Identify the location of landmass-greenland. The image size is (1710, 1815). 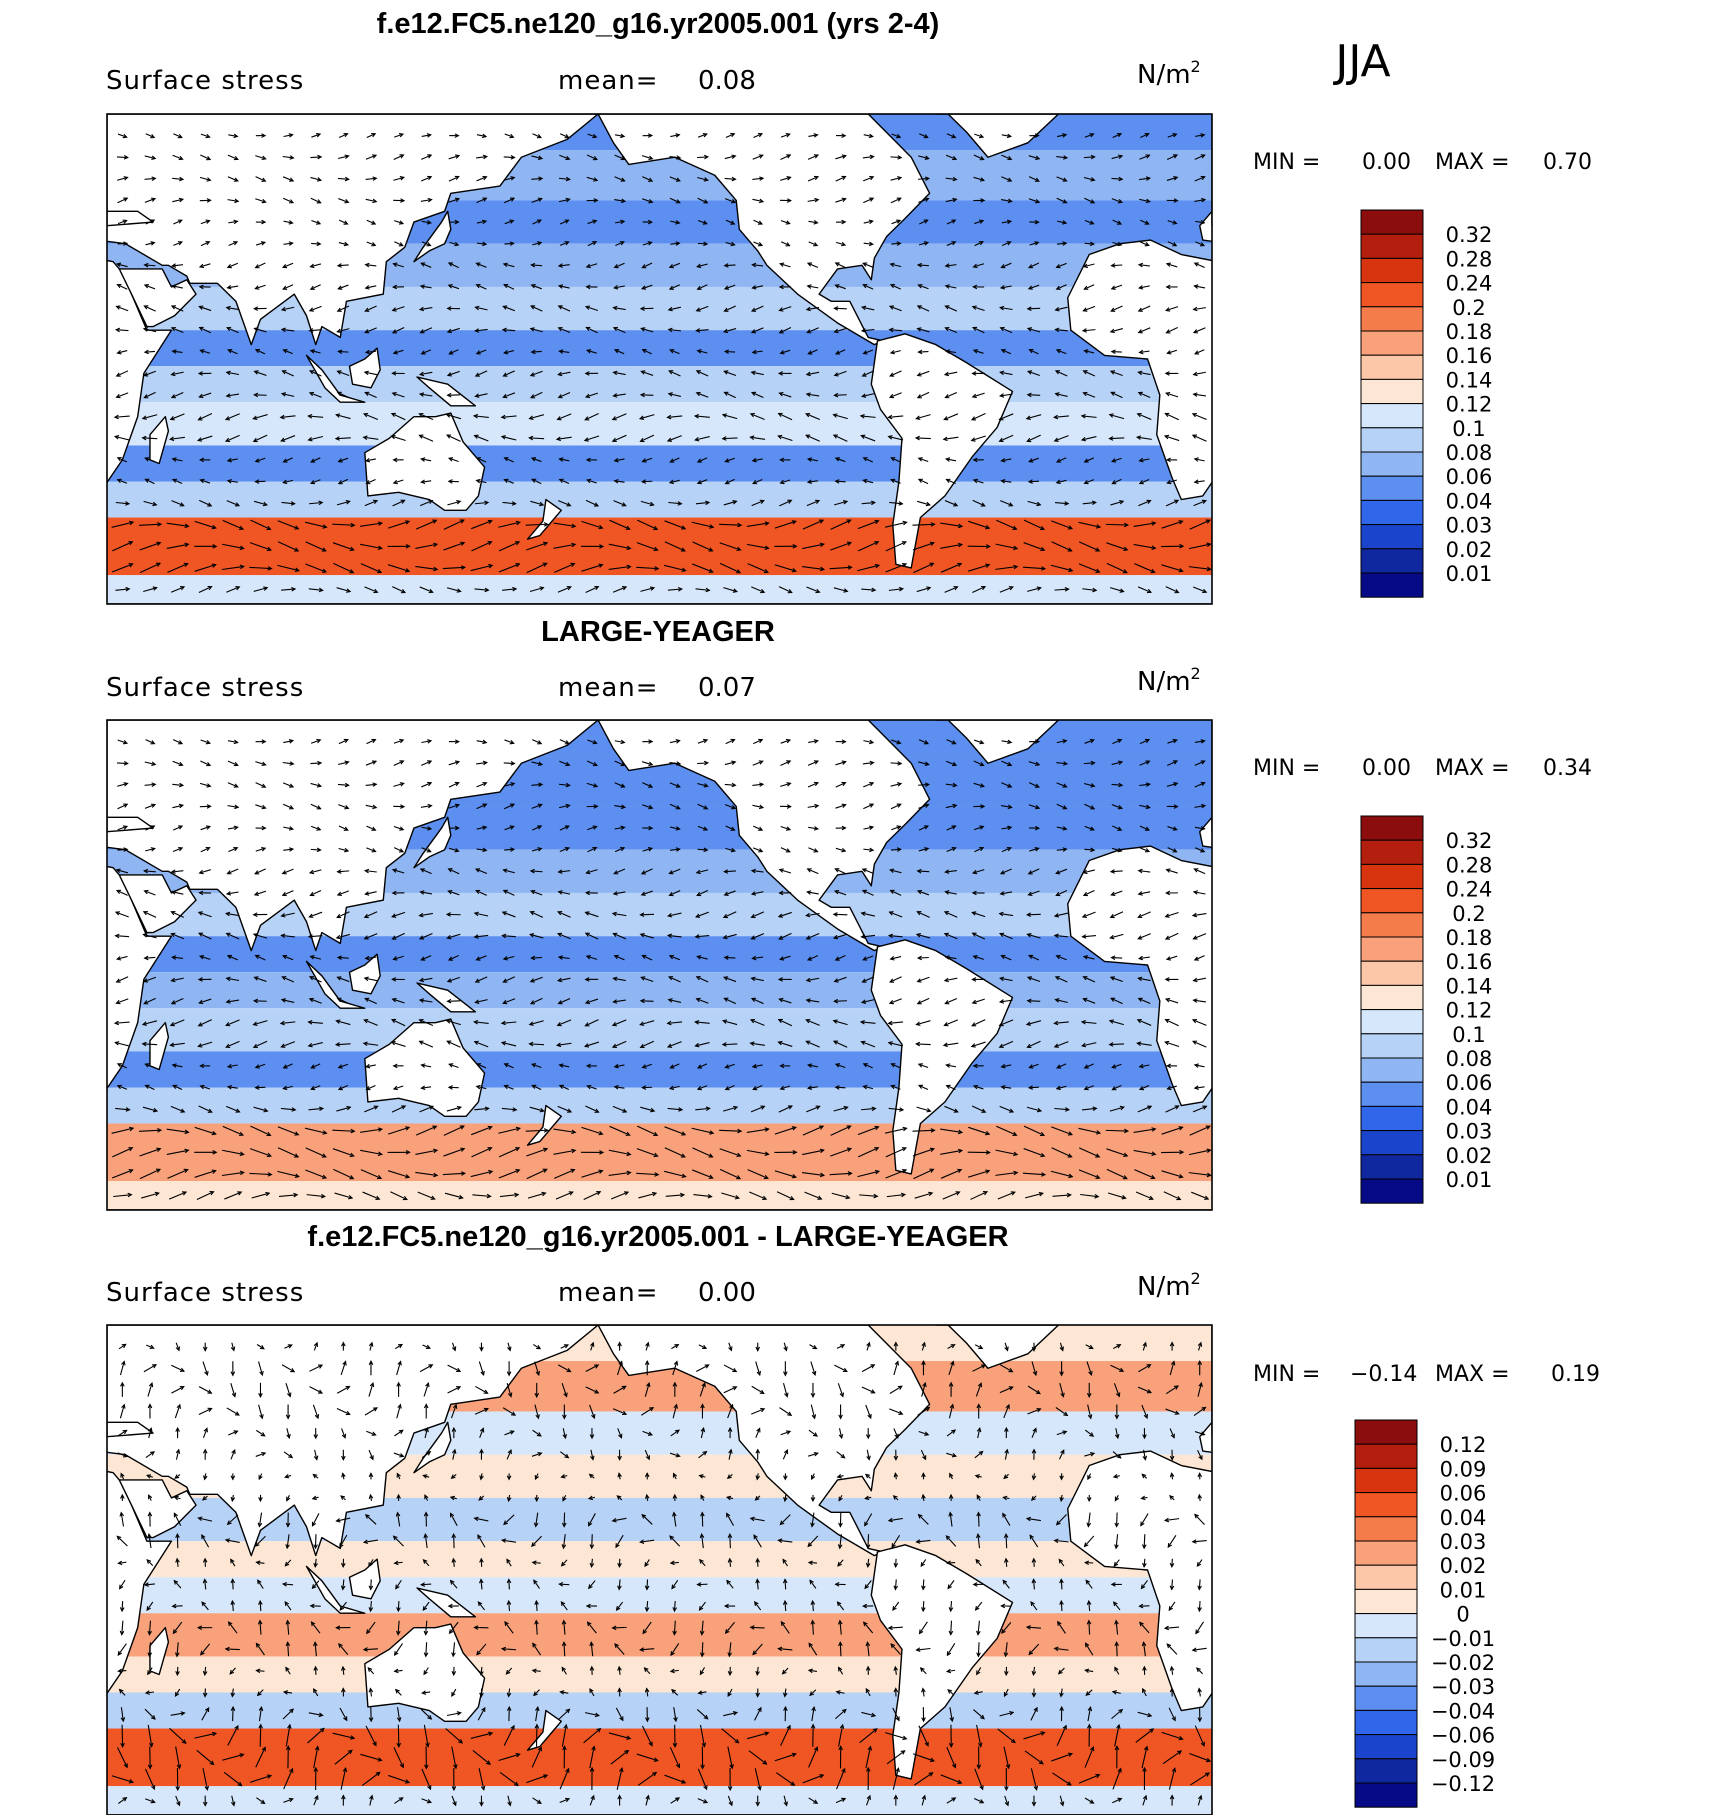
(997, 136).